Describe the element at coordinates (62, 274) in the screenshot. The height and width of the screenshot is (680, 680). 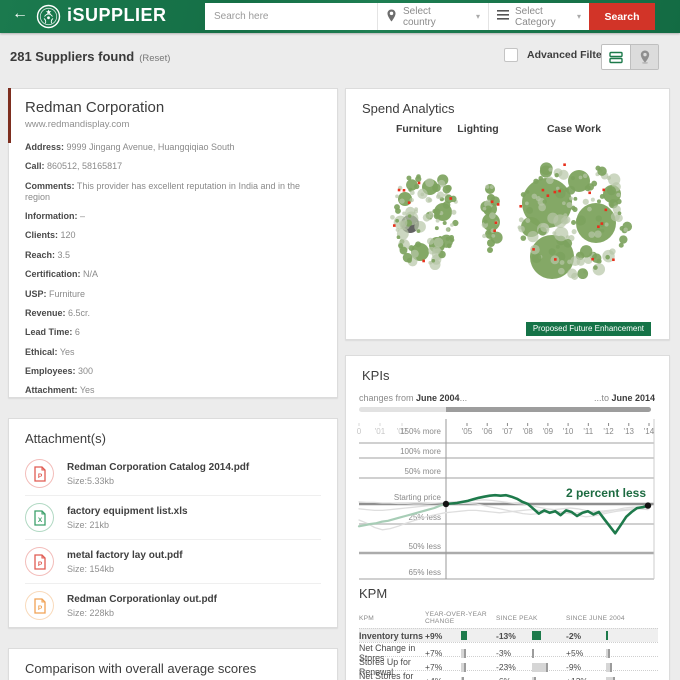
I see `supplier-field: Certification: N/A` at that location.